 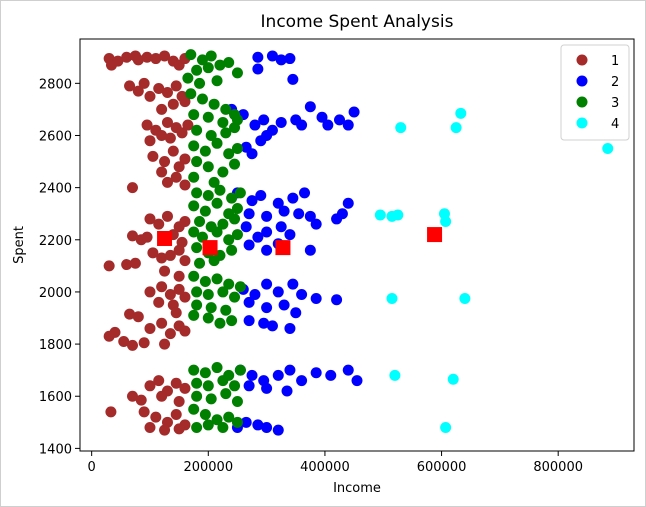 What do you see at coordinates (615, 61) in the screenshot?
I see `legend-label: 1` at bounding box center [615, 61].